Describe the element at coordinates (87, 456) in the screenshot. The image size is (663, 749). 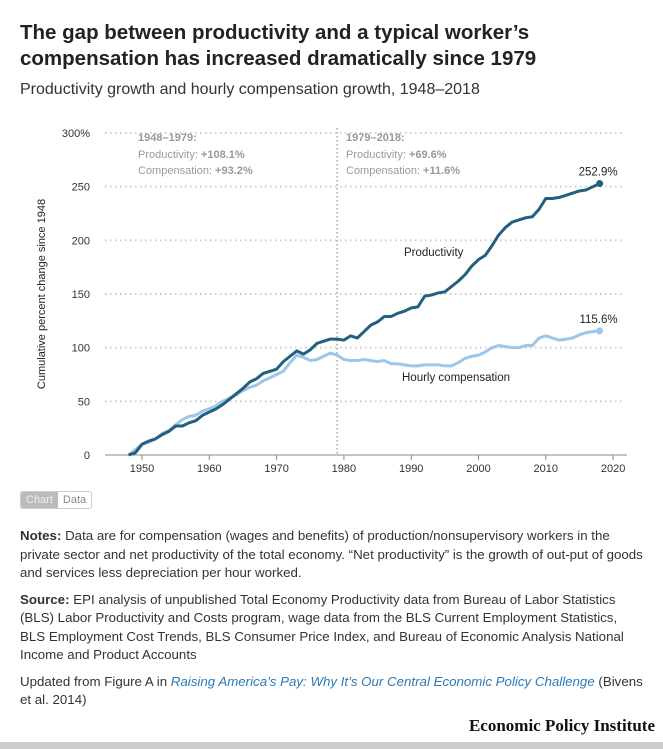
I see `y-tick-label: 0` at that location.